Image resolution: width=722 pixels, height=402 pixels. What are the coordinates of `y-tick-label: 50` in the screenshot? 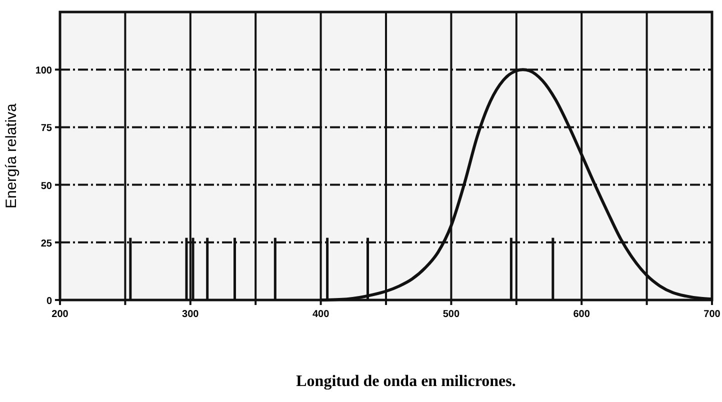 It's located at (46, 186).